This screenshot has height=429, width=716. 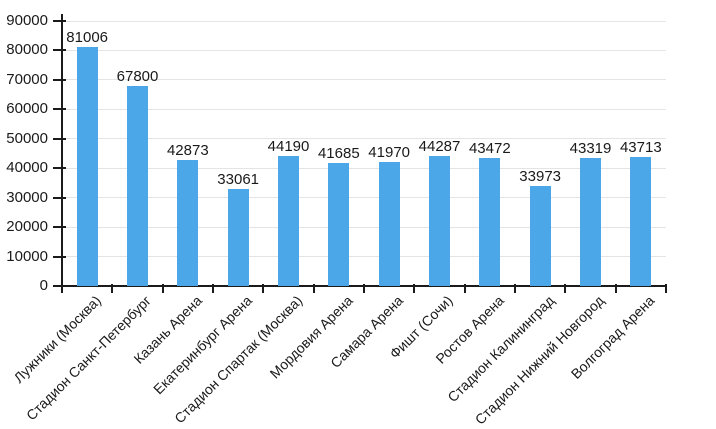 I want to click on bar-value-label: 43472, so click(x=489, y=148).